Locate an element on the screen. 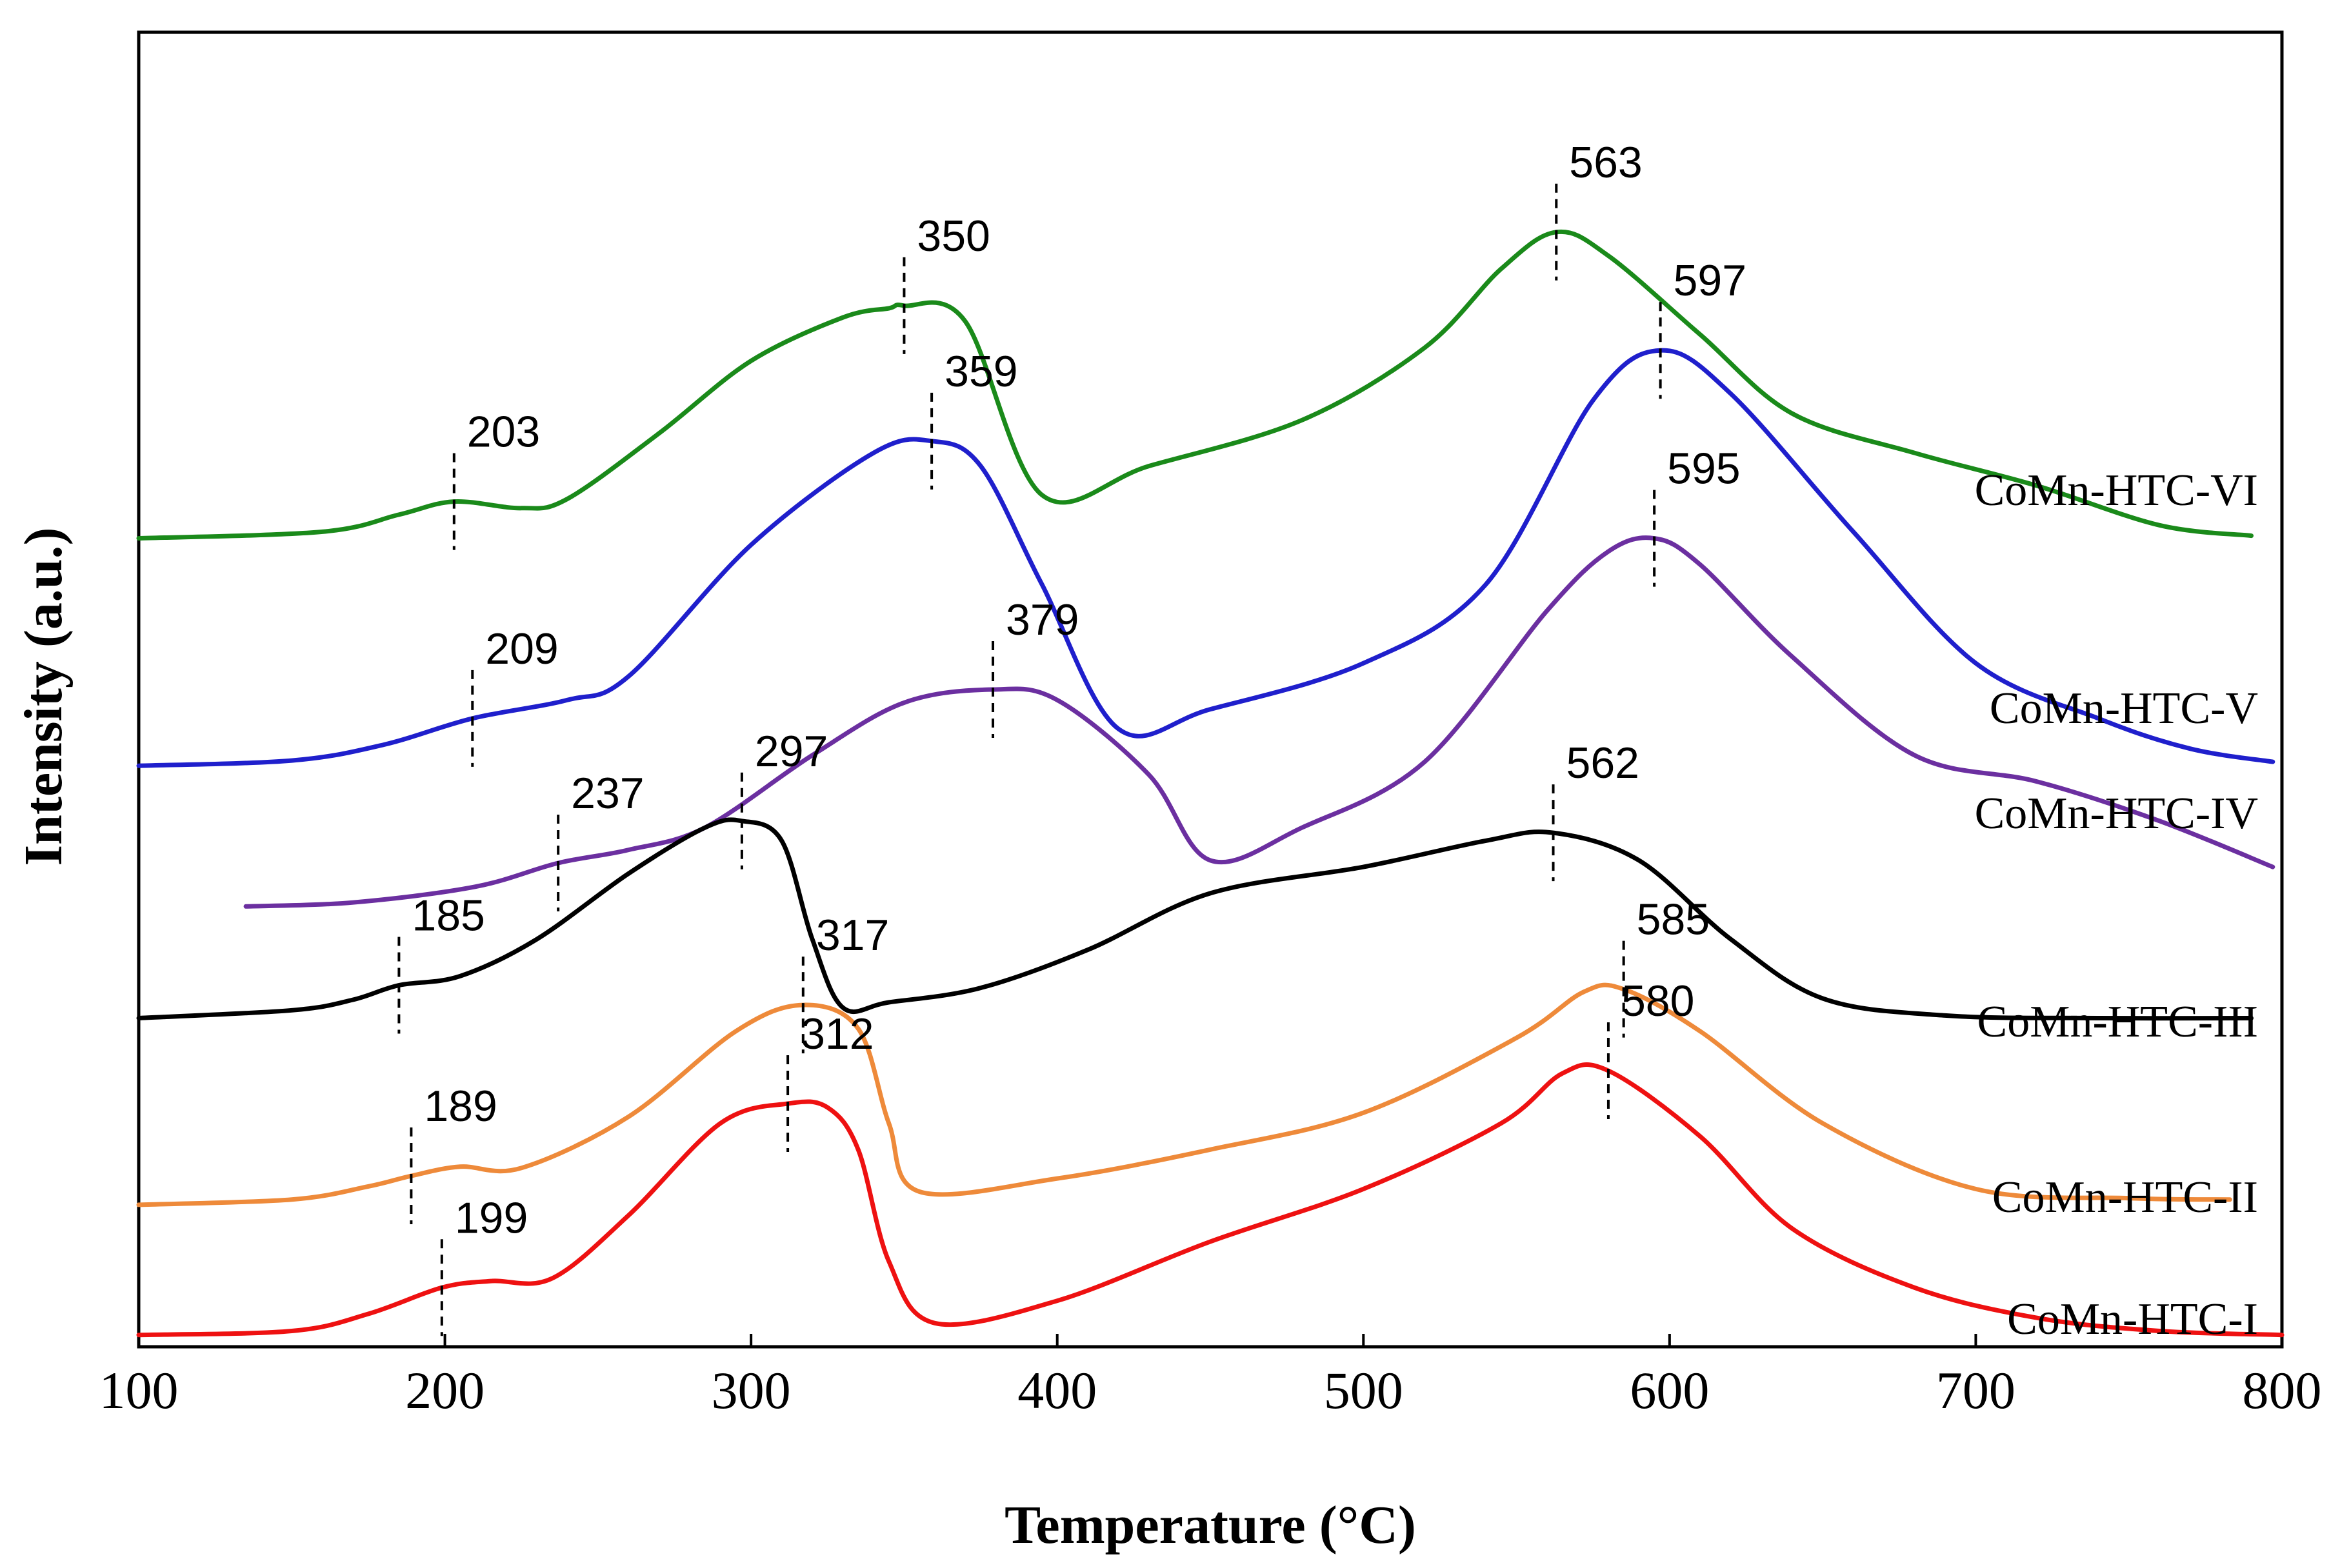 Image resolution: width=2340 pixels, height=1568 pixels. series-label-comn-htc-ii: CoMn-HTC-II is located at coordinates (2125, 1198).